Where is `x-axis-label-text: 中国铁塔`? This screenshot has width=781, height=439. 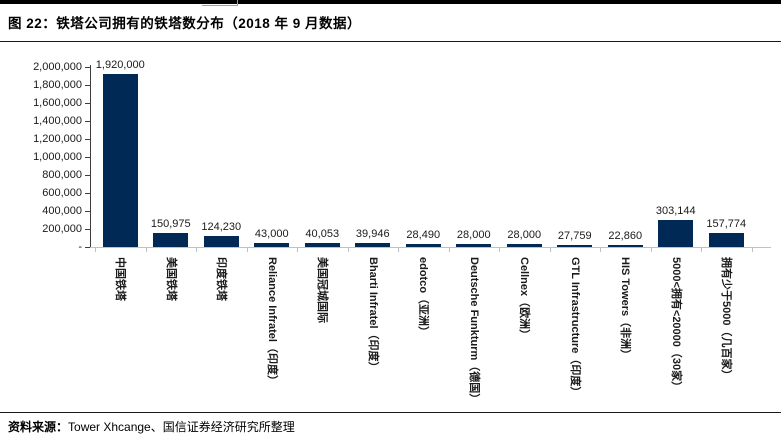
x-axis-label-text: 中国铁塔 is located at coordinates (120, 279).